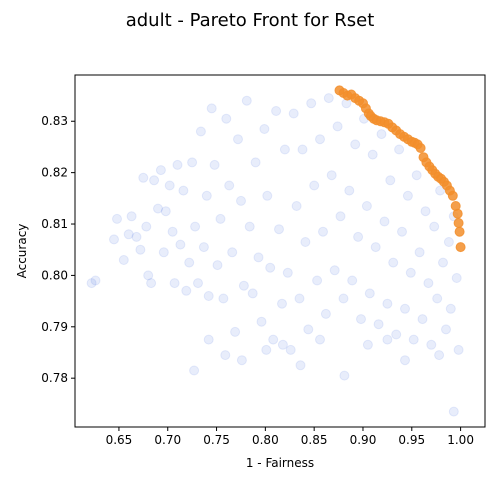  I want to click on y-tick-label: 0.80, so click(54, 275).